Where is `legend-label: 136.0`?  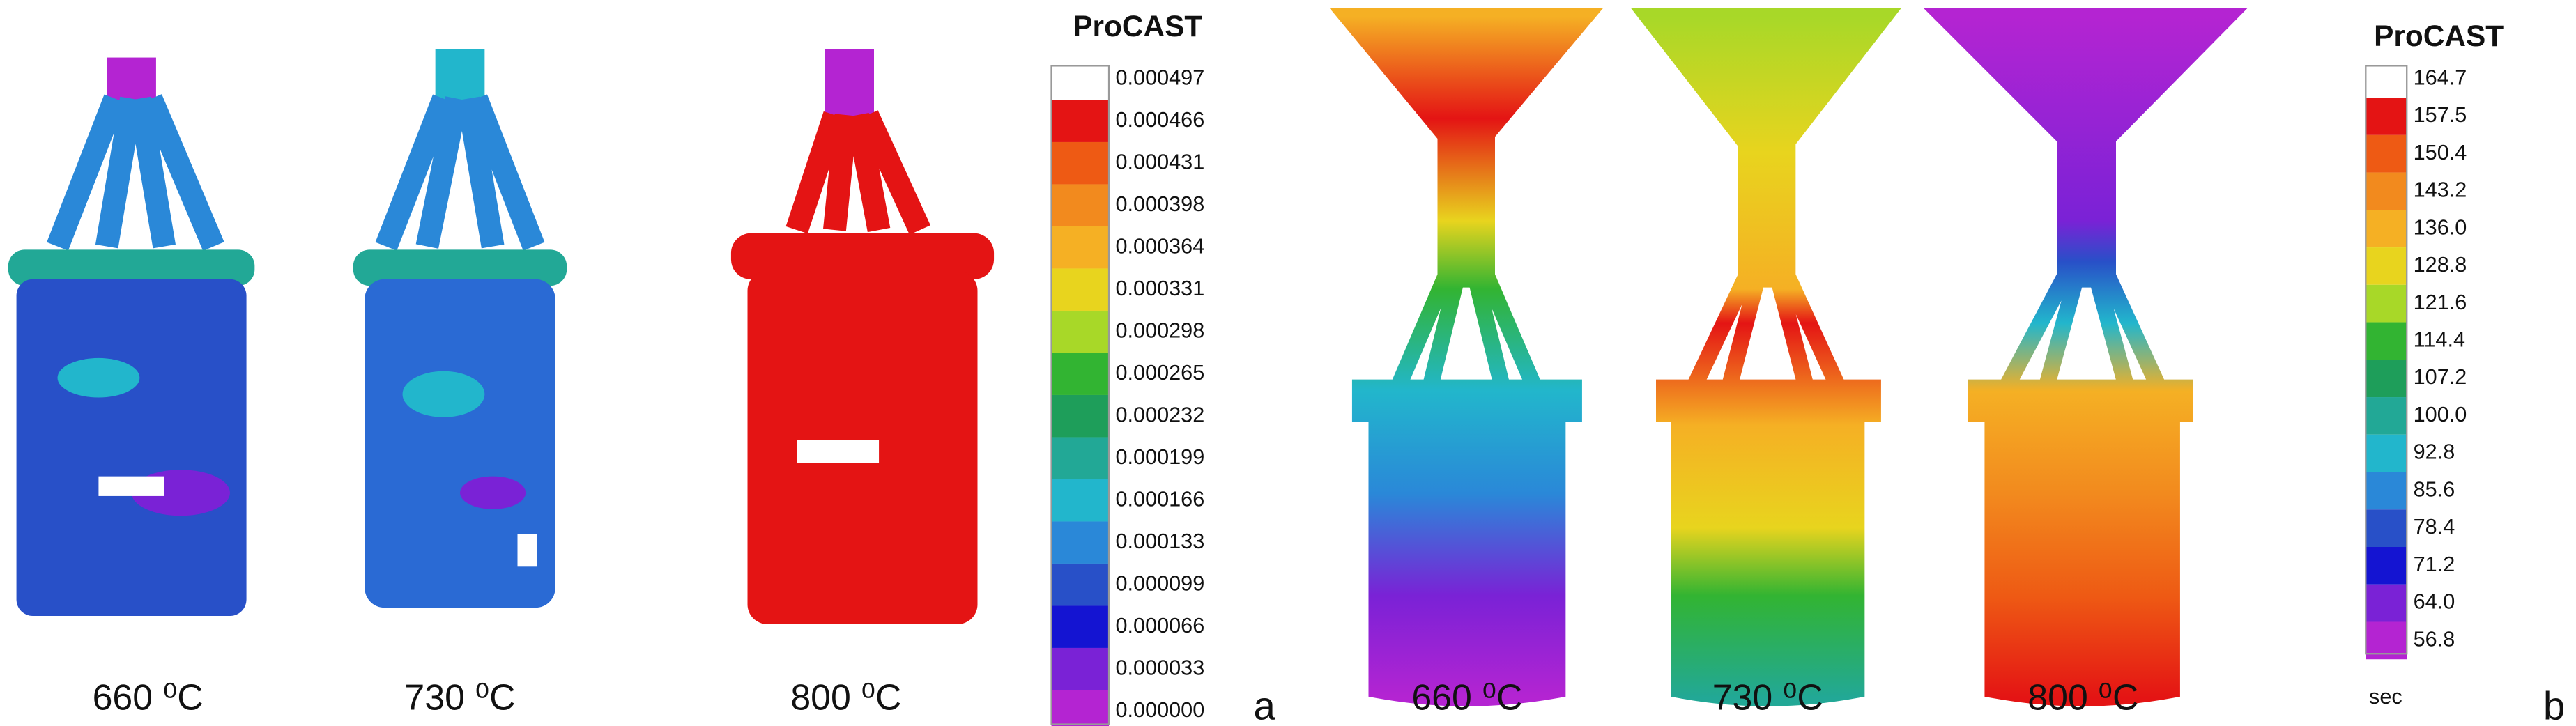 legend-label: 136.0 is located at coordinates (2440, 227).